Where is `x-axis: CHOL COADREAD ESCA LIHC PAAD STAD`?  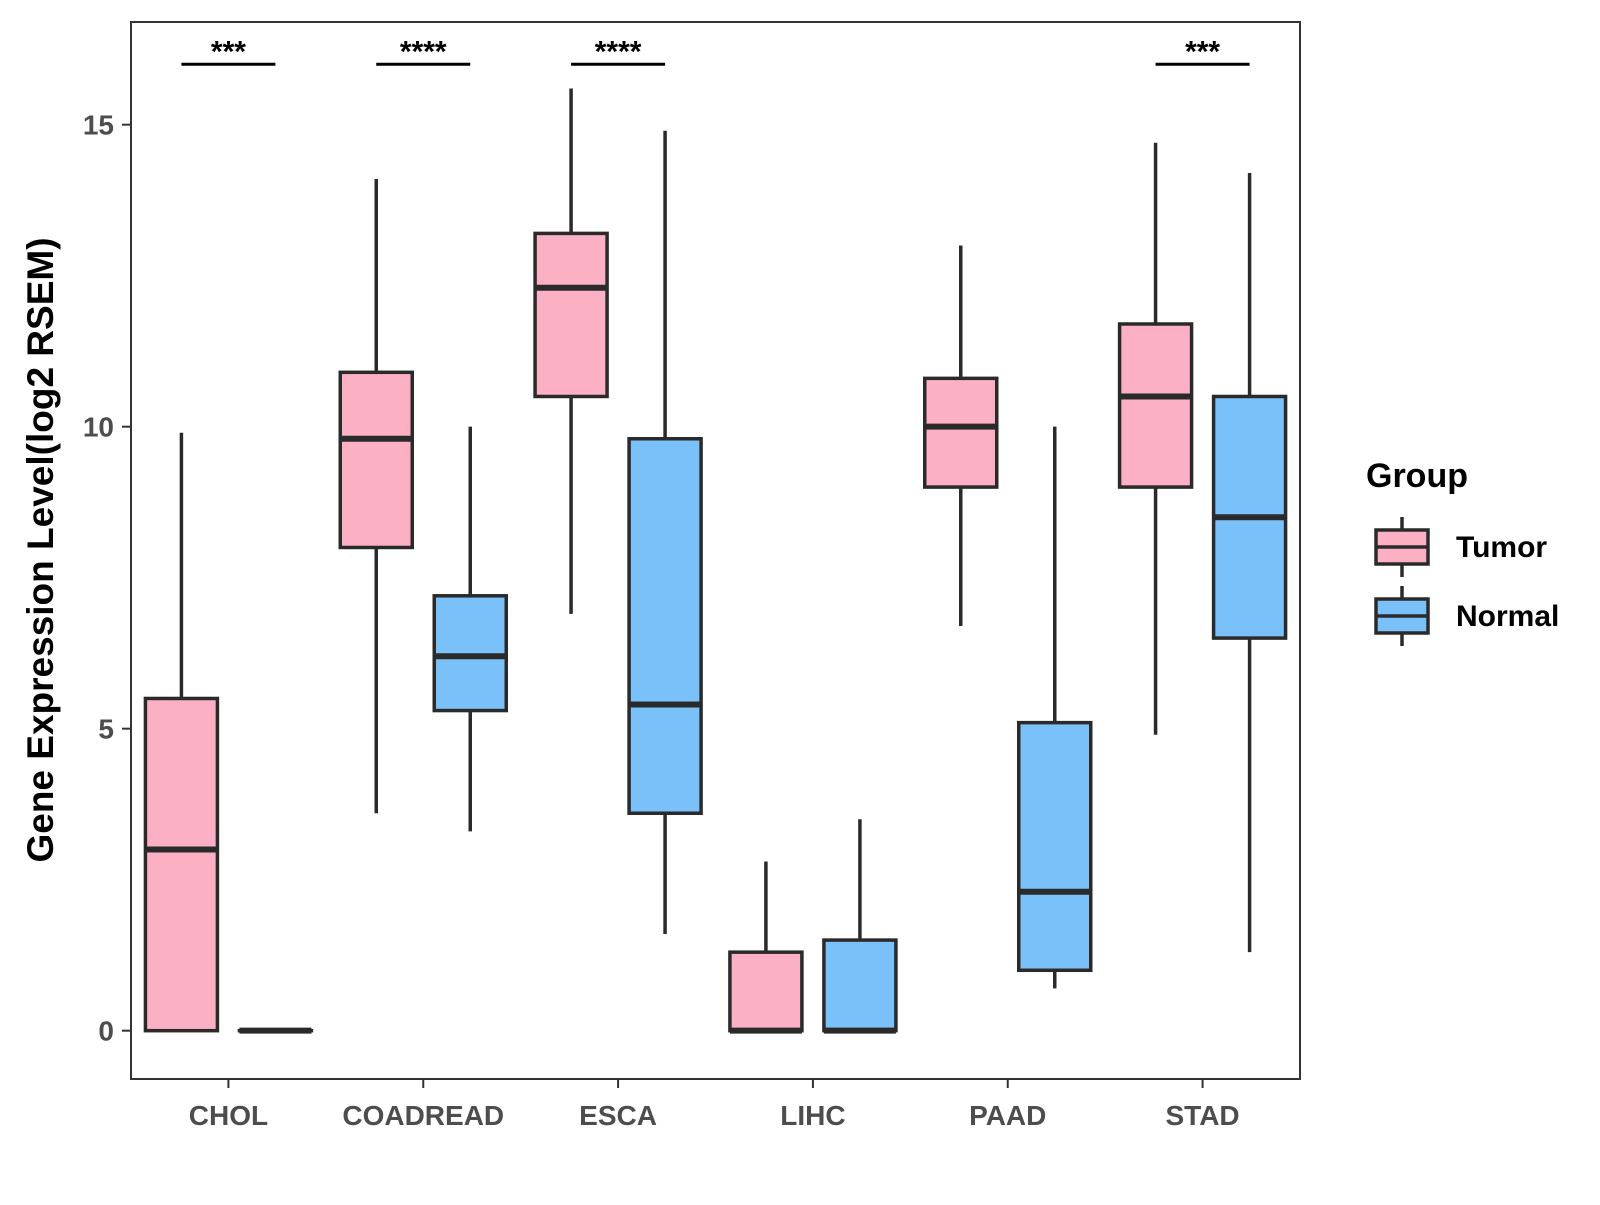 x-axis: CHOL COADREAD ESCA LIHC PAAD STAD is located at coordinates (714, 1105).